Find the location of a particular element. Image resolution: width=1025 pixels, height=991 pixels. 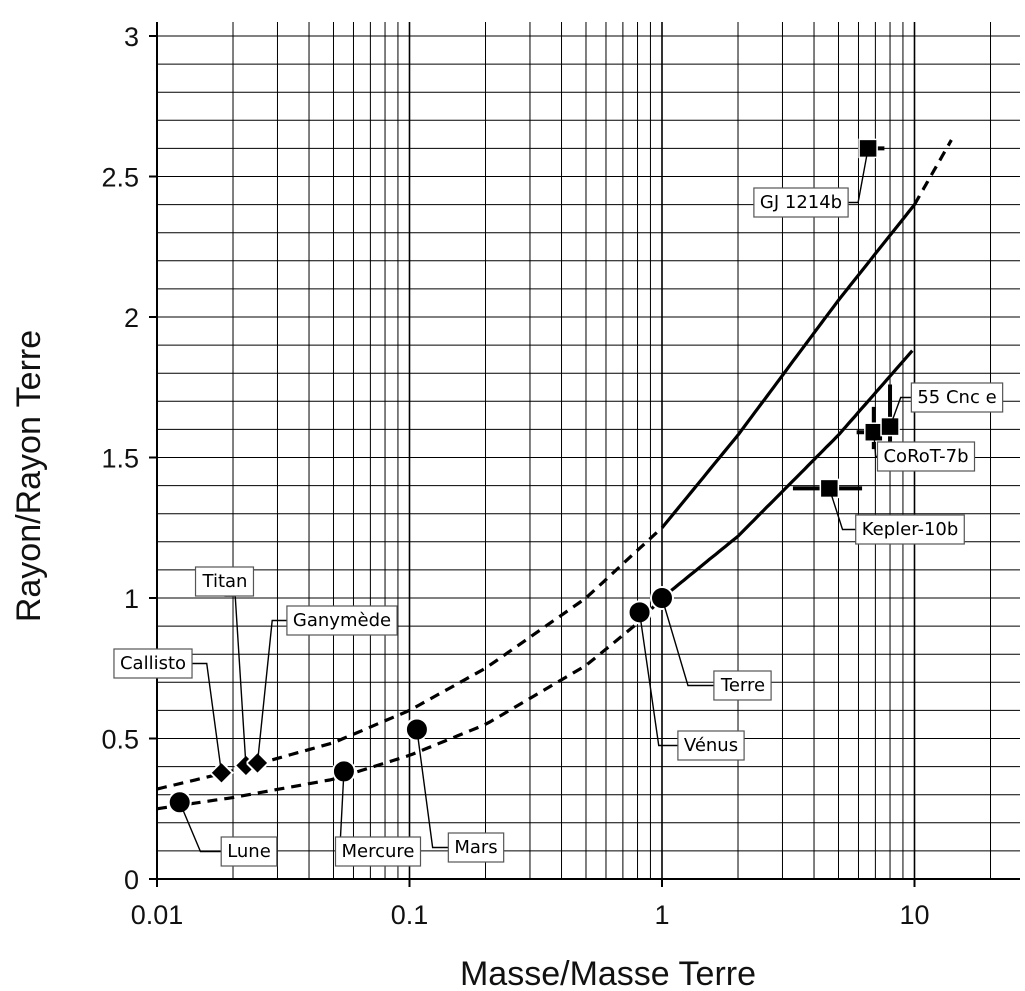

point-label-text: Kepler-10b is located at coordinates (910, 529).